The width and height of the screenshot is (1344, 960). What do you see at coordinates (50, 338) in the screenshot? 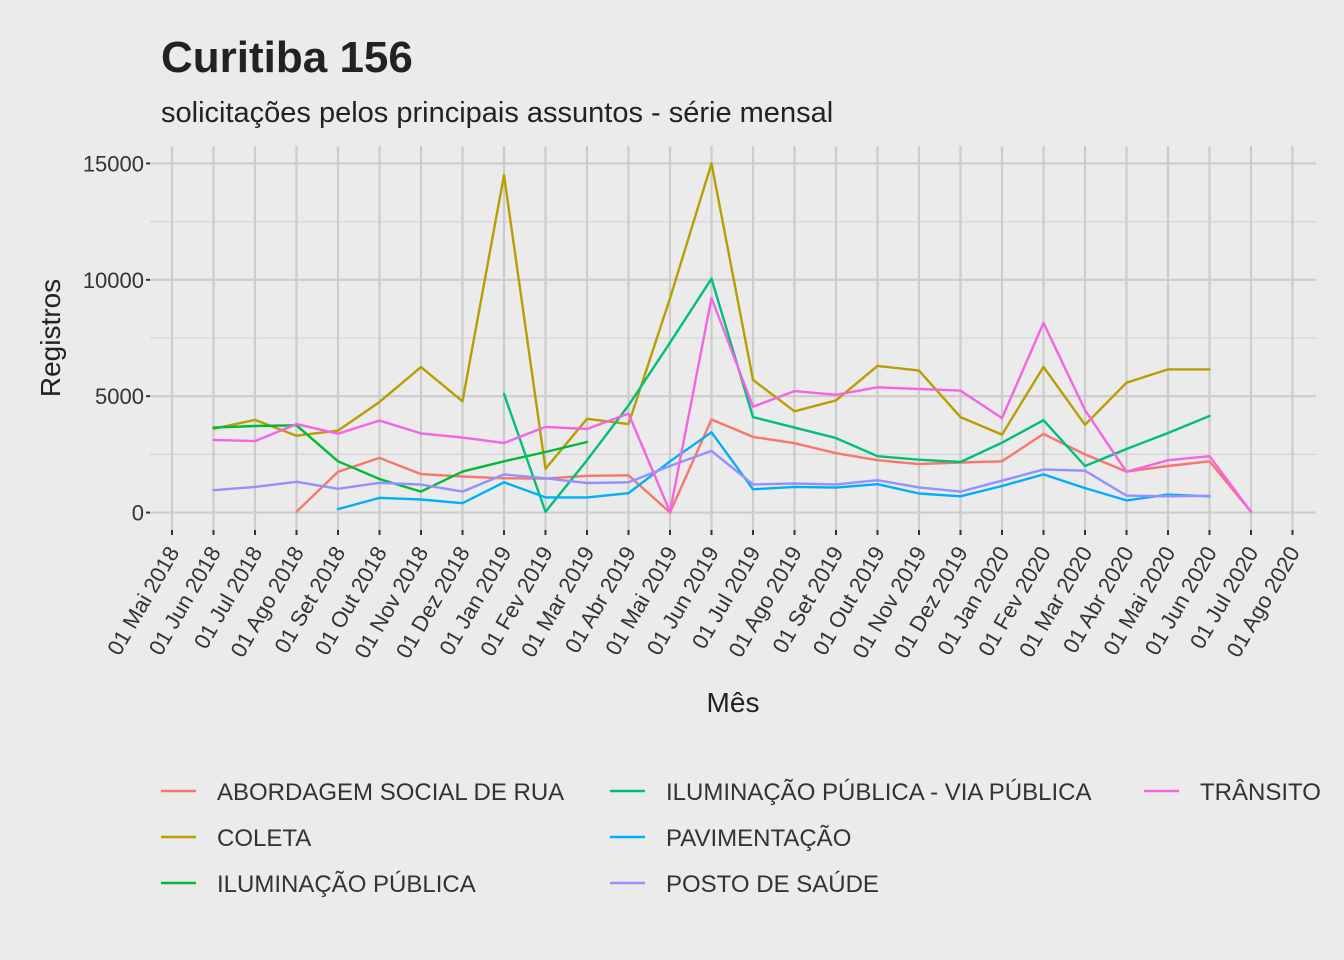
I see `y-axis-title: Registros` at bounding box center [50, 338].